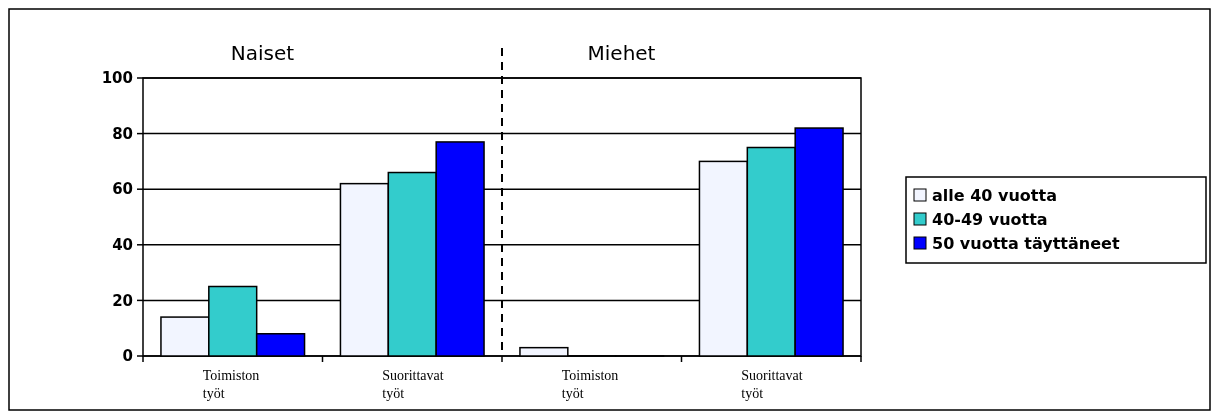 Image resolution: width=1219 pixels, height=419 pixels. I want to click on legend-label: 40-49 vuotta, so click(990, 219).